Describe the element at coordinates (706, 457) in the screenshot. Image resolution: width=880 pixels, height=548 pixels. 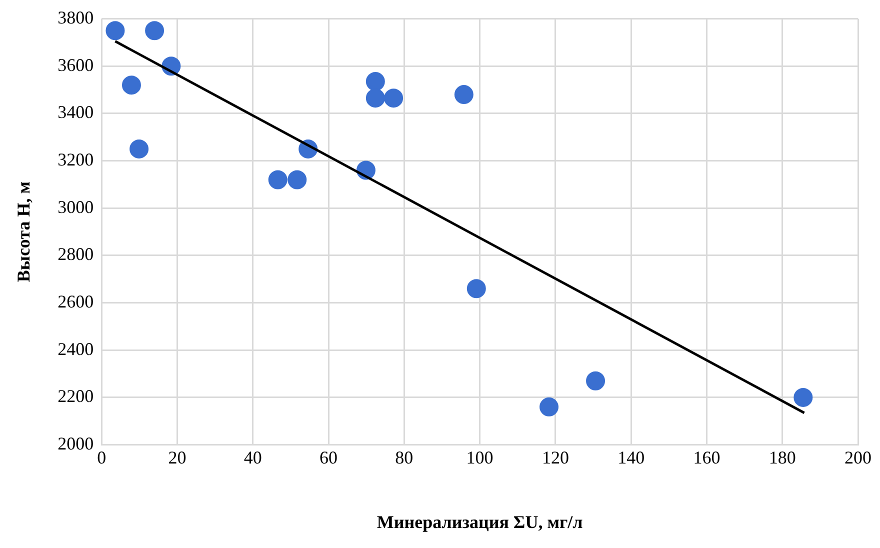
I see `x-tick-label: 160` at that location.